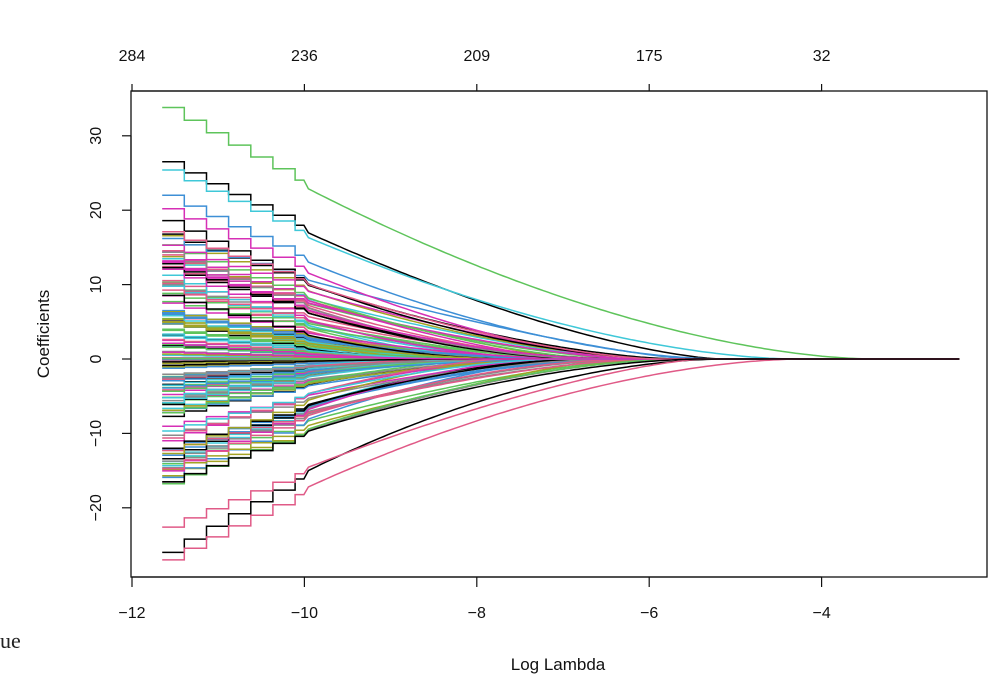 Image resolution: width=988 pixels, height=675 pixels. Describe the element at coordinates (304, 56) in the screenshot. I see `top-axis-label: 236` at that location.